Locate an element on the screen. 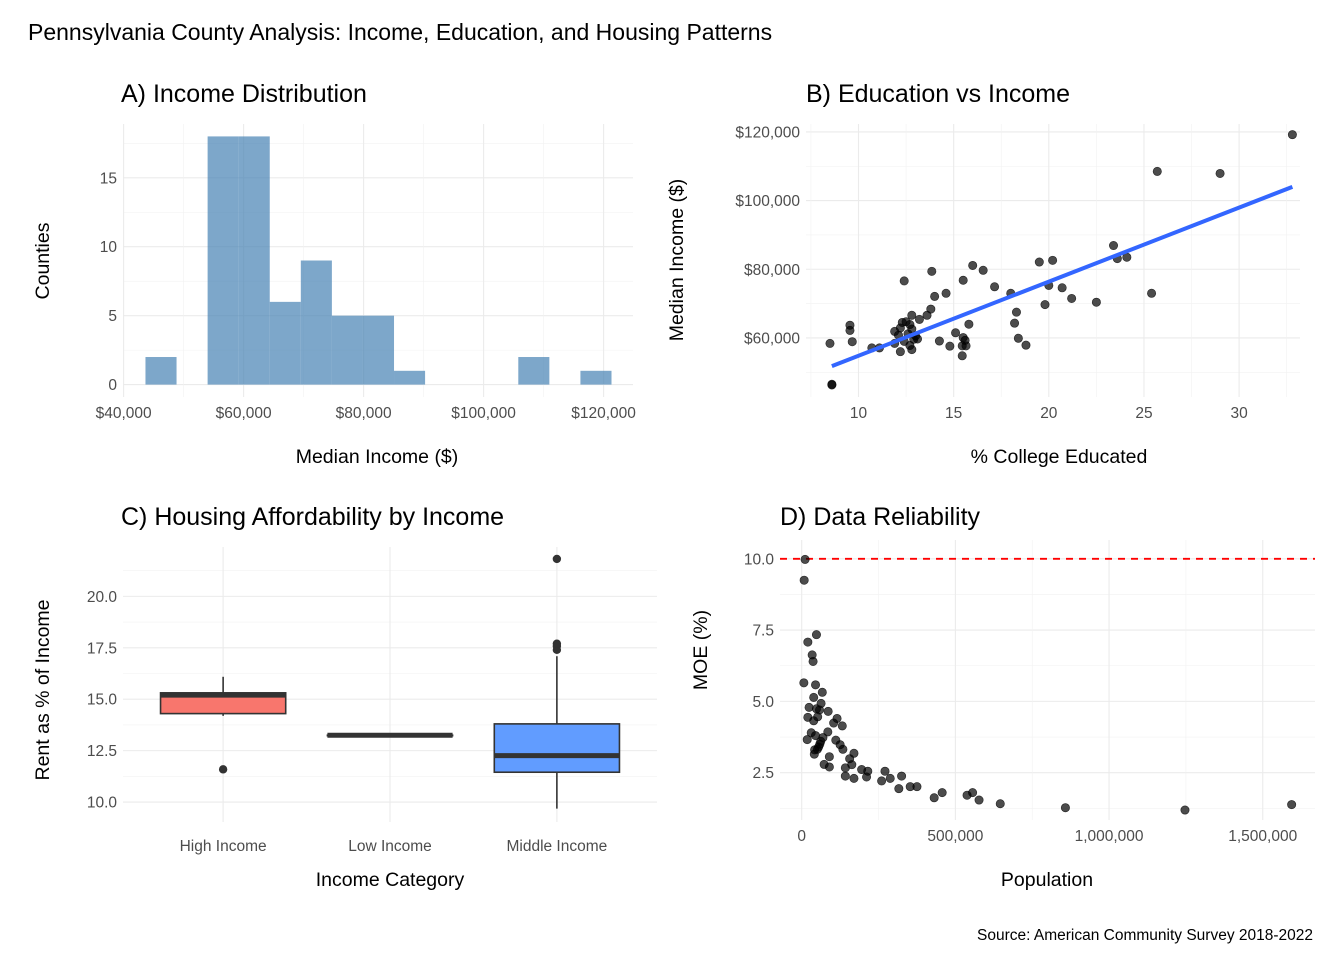 The image size is (1344, 960). b-x-tick-label: 30 is located at coordinates (1239, 413).